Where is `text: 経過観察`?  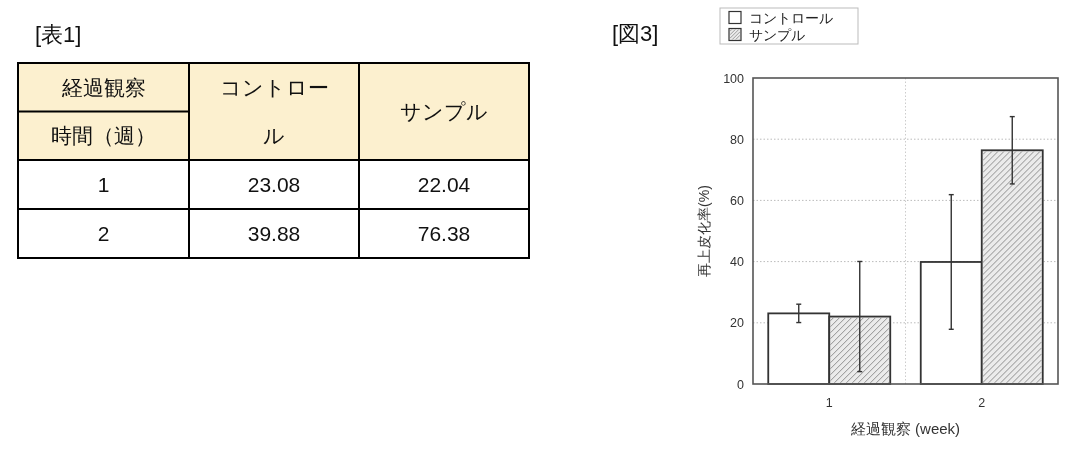 text: 経過観察 is located at coordinates (103, 87).